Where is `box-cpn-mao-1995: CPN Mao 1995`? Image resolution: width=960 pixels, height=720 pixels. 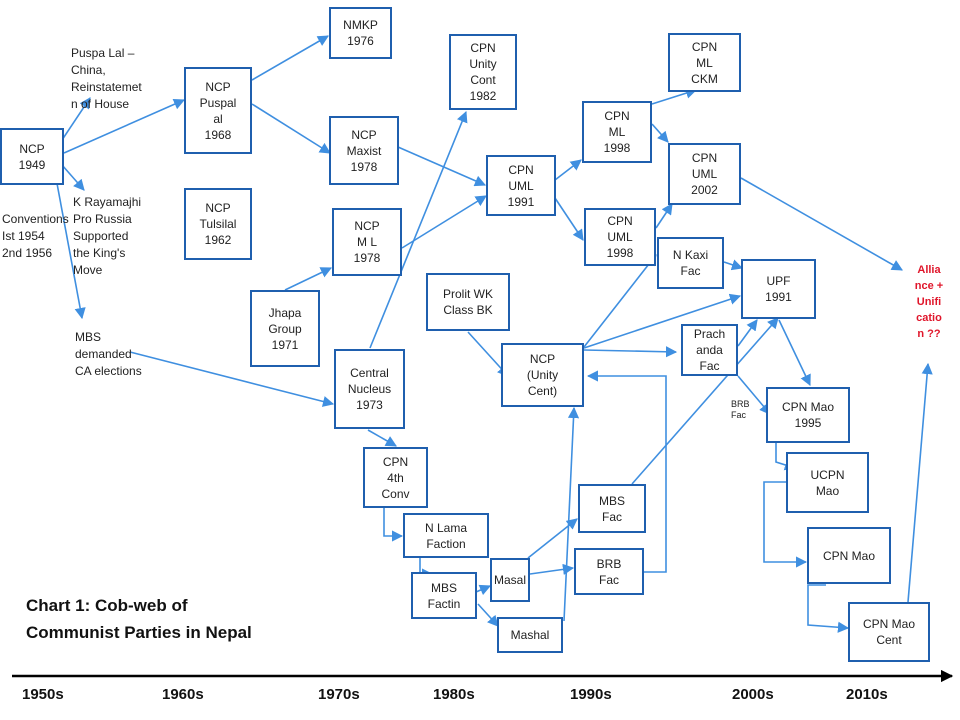
box-cpn-mao-1995: CPN Mao 1995 is located at coordinates (808, 415).